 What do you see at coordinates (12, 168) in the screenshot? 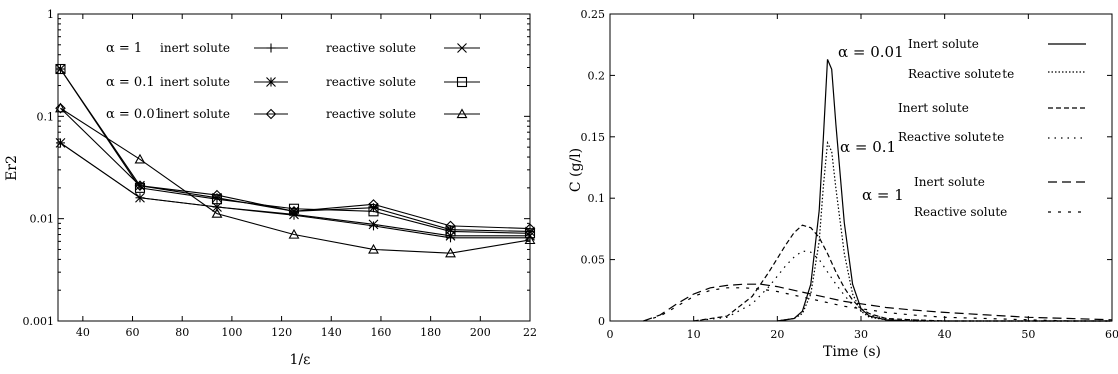
I see `left-y-axis-label: Er2` at bounding box center [12, 168].